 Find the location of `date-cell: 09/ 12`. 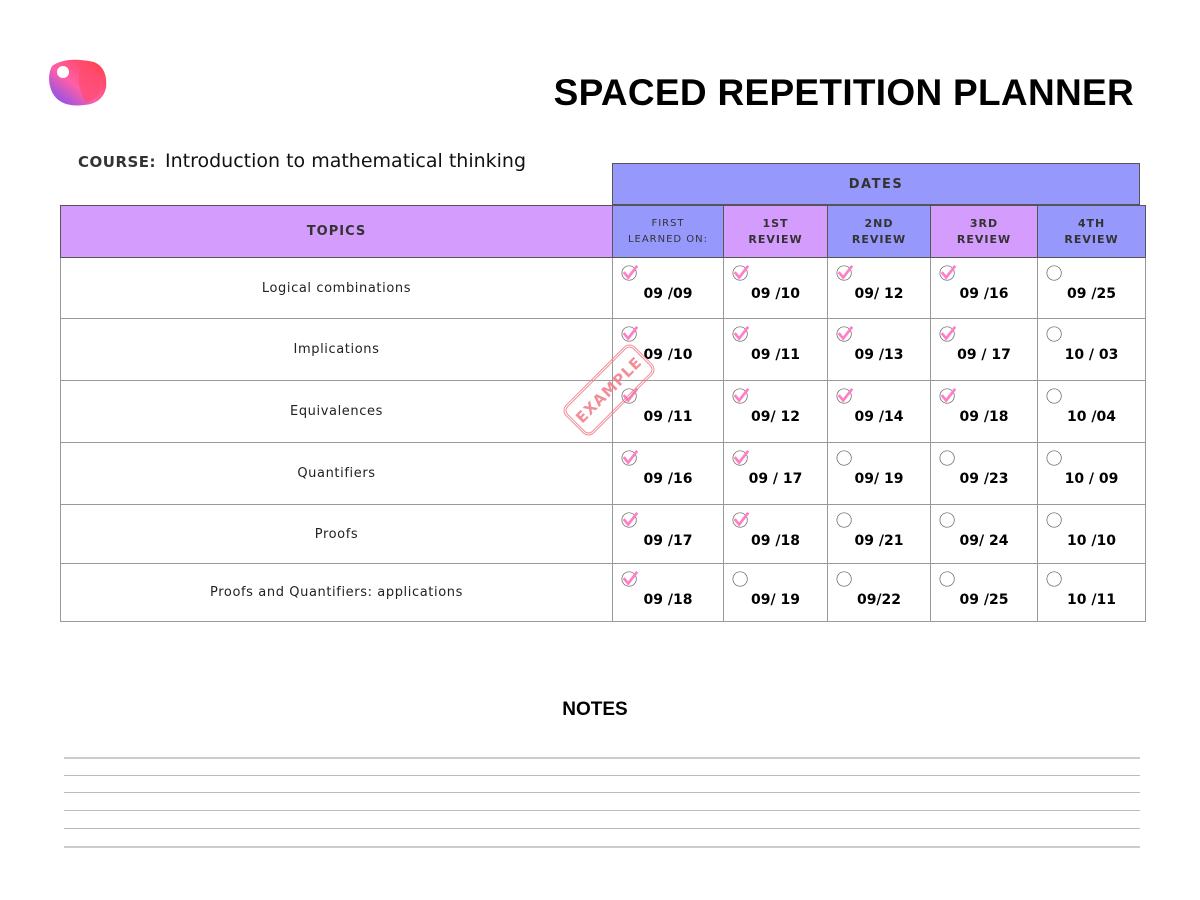

date-cell: 09/ 12 is located at coordinates (775, 411).